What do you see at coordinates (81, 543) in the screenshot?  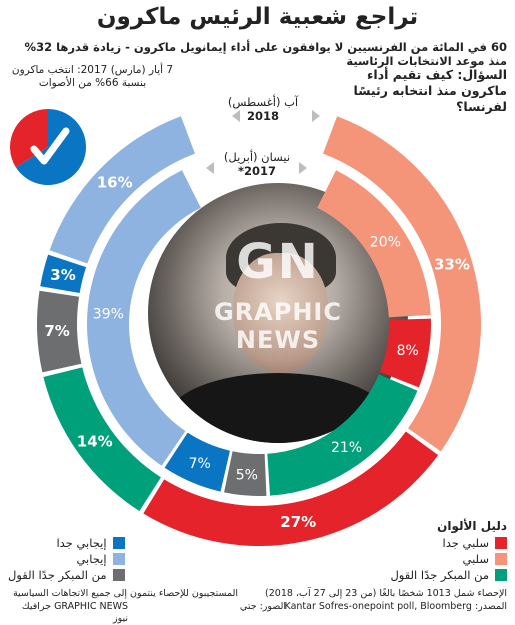 I see `legend-label: إيجابي جدا` at bounding box center [81, 543].